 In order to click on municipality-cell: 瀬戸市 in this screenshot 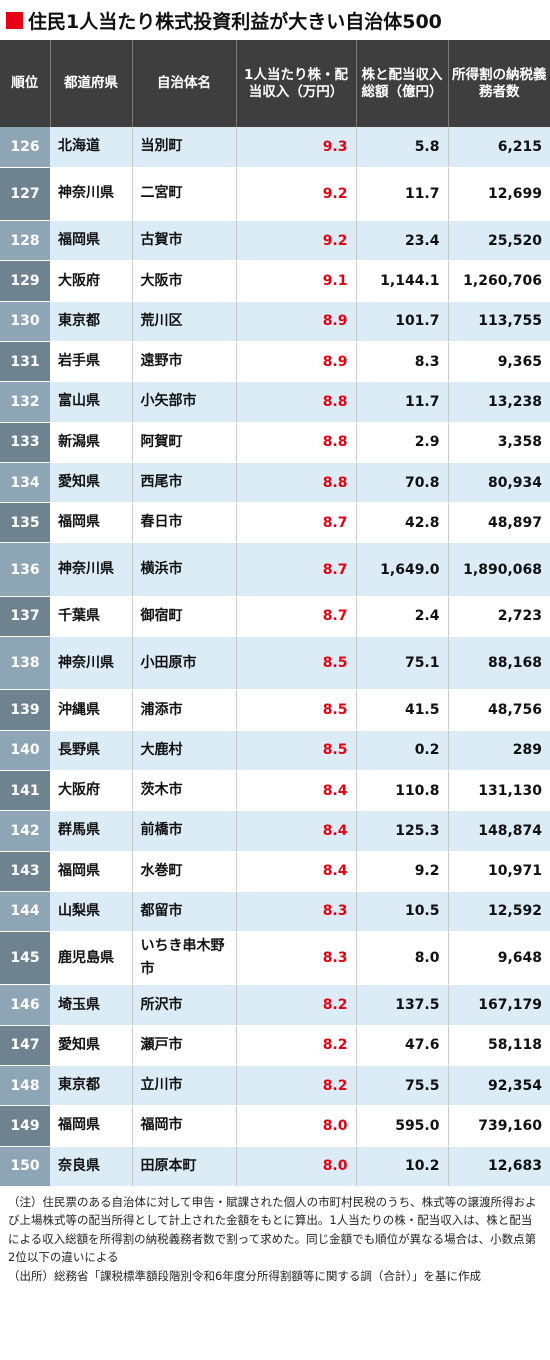, I will do `click(184, 1046)`.